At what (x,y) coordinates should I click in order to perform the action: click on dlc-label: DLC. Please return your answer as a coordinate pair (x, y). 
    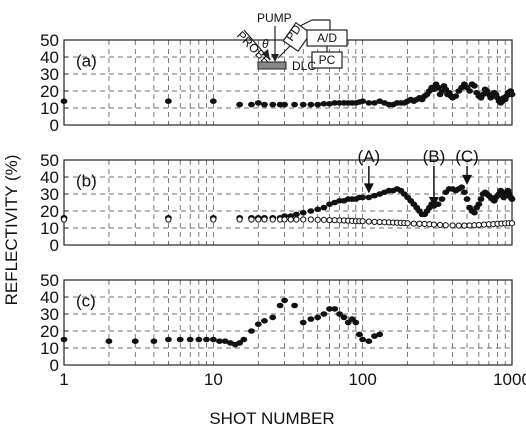
    Looking at the image, I should click on (304, 66).